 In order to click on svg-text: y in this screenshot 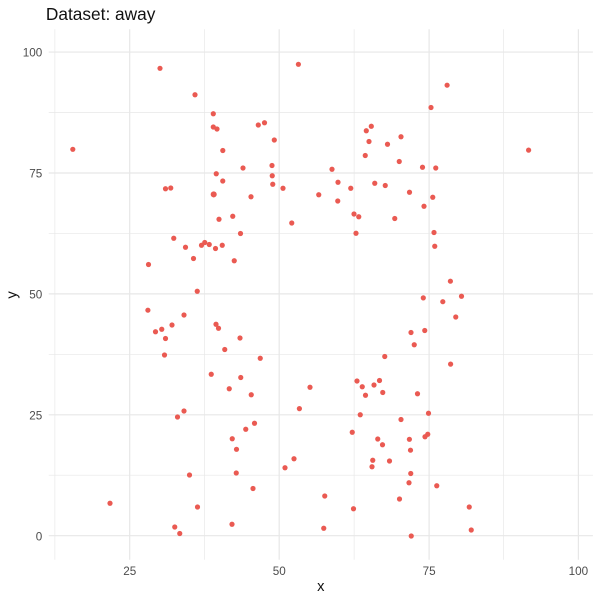, I will do `click(13, 295)`.